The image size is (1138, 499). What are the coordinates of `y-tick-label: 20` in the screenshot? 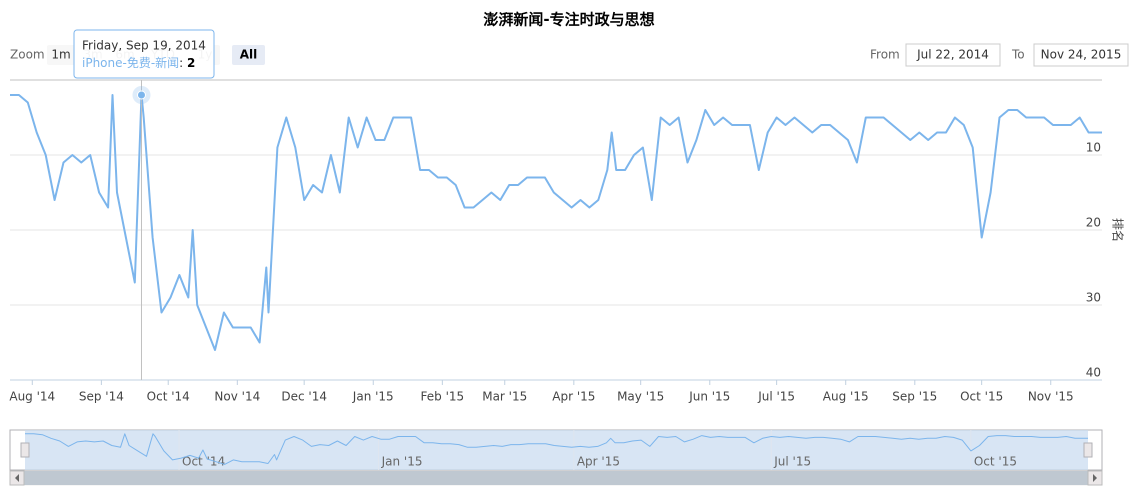 It's located at (1093, 223).